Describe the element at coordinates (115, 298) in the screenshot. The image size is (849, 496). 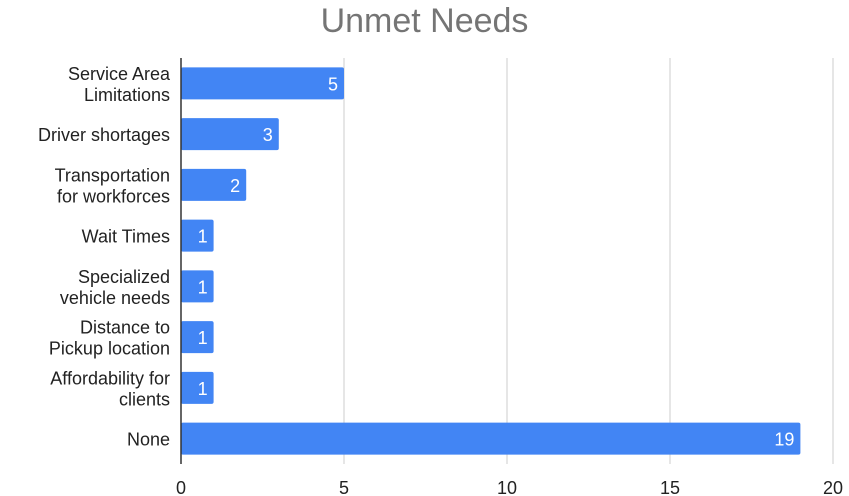
I see `category-label: vehicle needs` at that location.